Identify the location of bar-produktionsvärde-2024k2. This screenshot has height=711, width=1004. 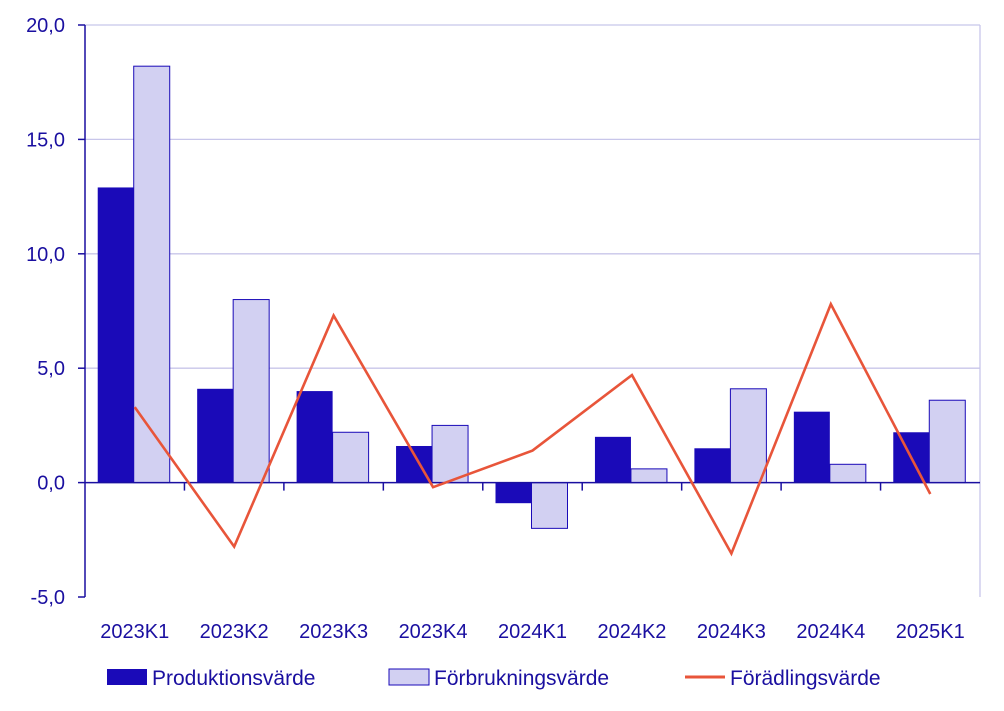
(612, 459).